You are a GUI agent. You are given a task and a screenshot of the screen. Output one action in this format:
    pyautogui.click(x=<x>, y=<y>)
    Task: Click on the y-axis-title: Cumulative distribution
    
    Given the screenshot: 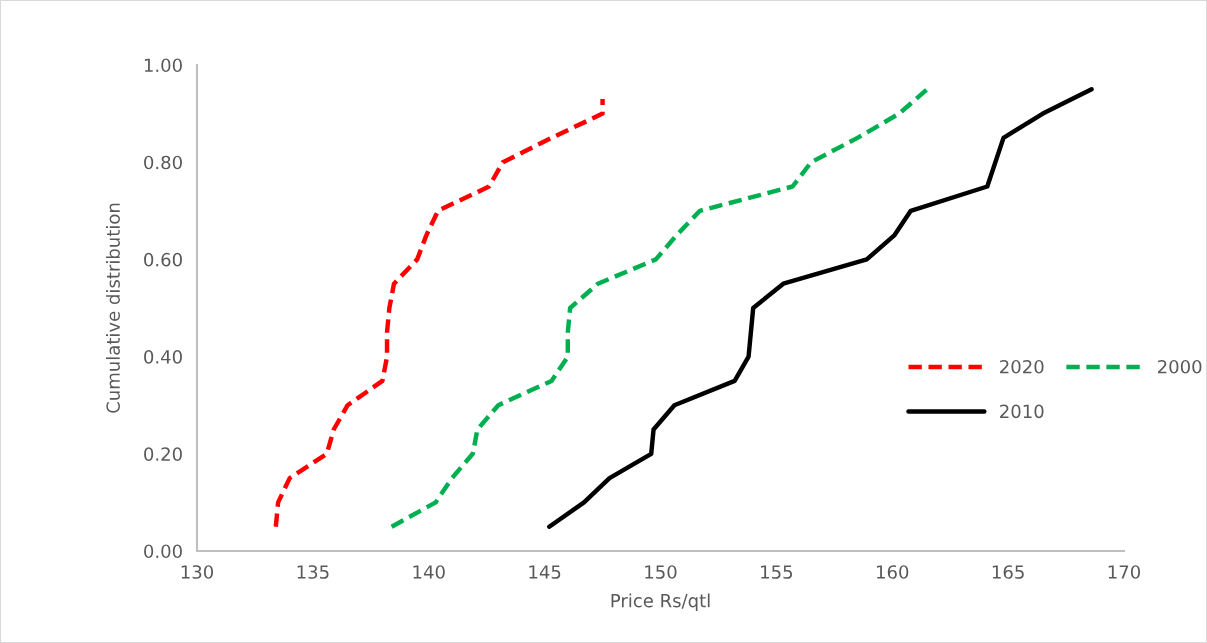 What is the action you would take?
    pyautogui.click(x=112, y=308)
    